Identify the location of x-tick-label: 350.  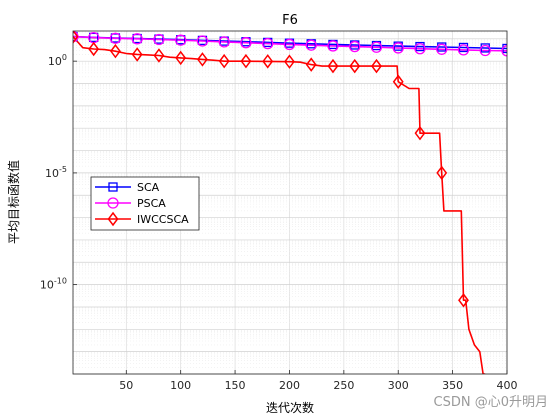
(452, 385).